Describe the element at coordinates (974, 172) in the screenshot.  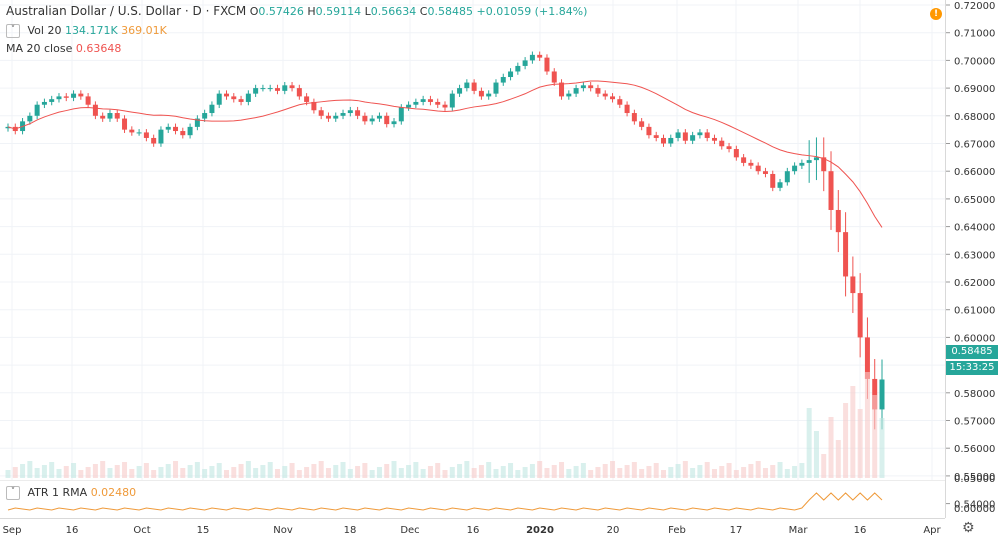
I see `price-tick-label: 0.66000` at that location.